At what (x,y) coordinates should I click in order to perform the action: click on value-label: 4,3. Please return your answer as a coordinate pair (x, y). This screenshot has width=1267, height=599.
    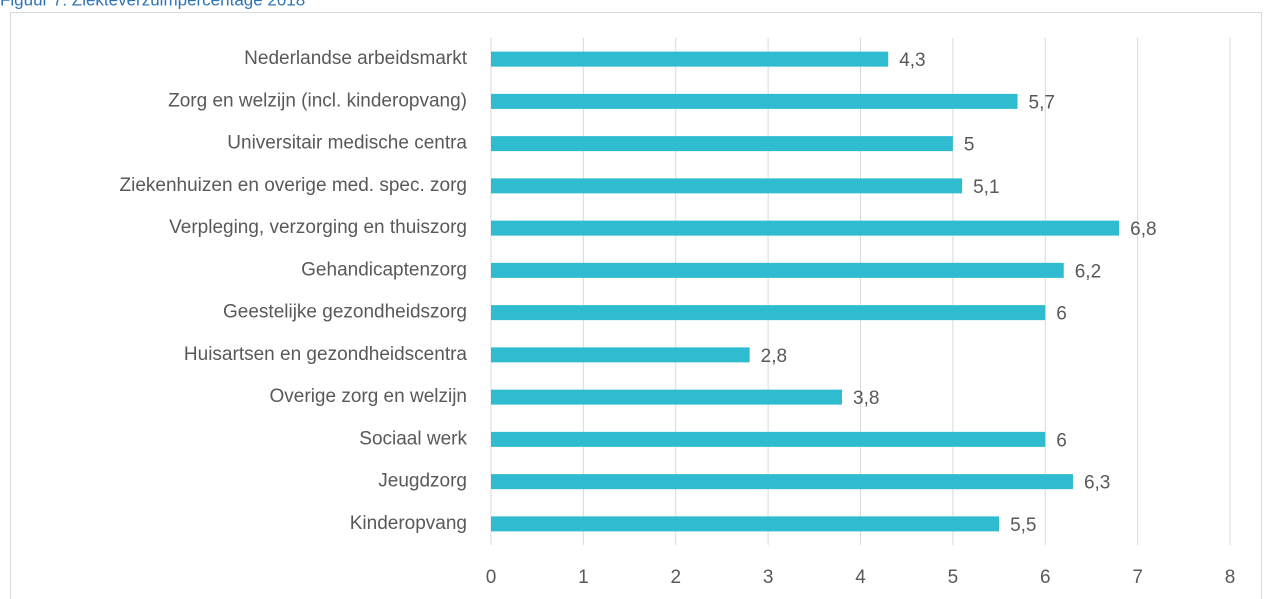
    Looking at the image, I should click on (912, 60).